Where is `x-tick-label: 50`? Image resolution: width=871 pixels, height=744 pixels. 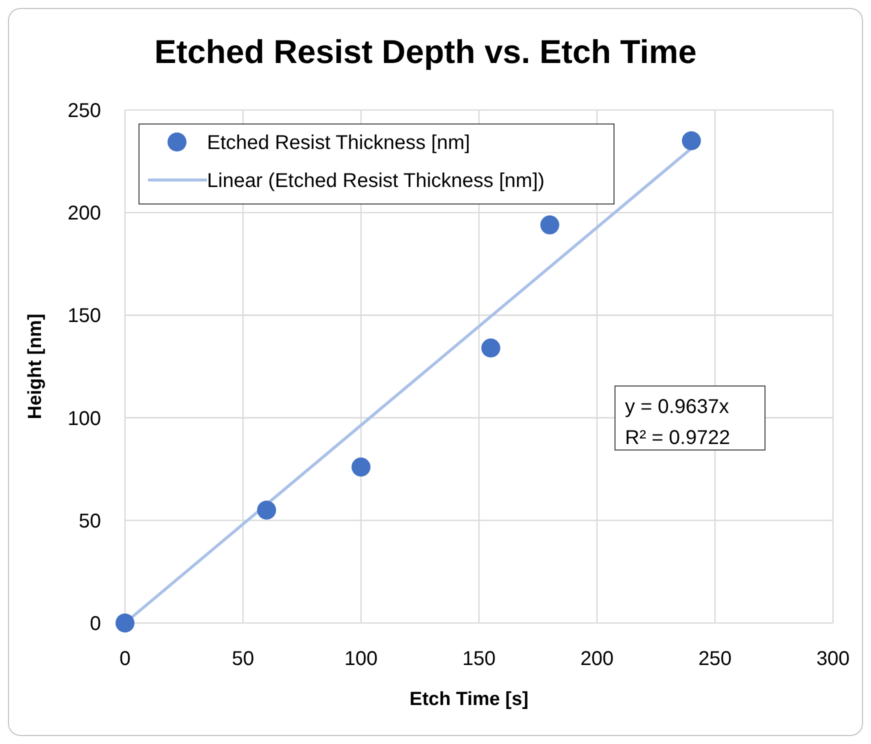
x-tick-label: 50 is located at coordinates (243, 659).